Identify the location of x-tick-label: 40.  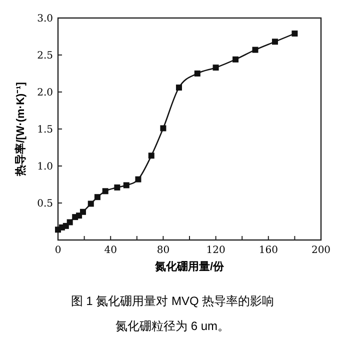
(110, 250).